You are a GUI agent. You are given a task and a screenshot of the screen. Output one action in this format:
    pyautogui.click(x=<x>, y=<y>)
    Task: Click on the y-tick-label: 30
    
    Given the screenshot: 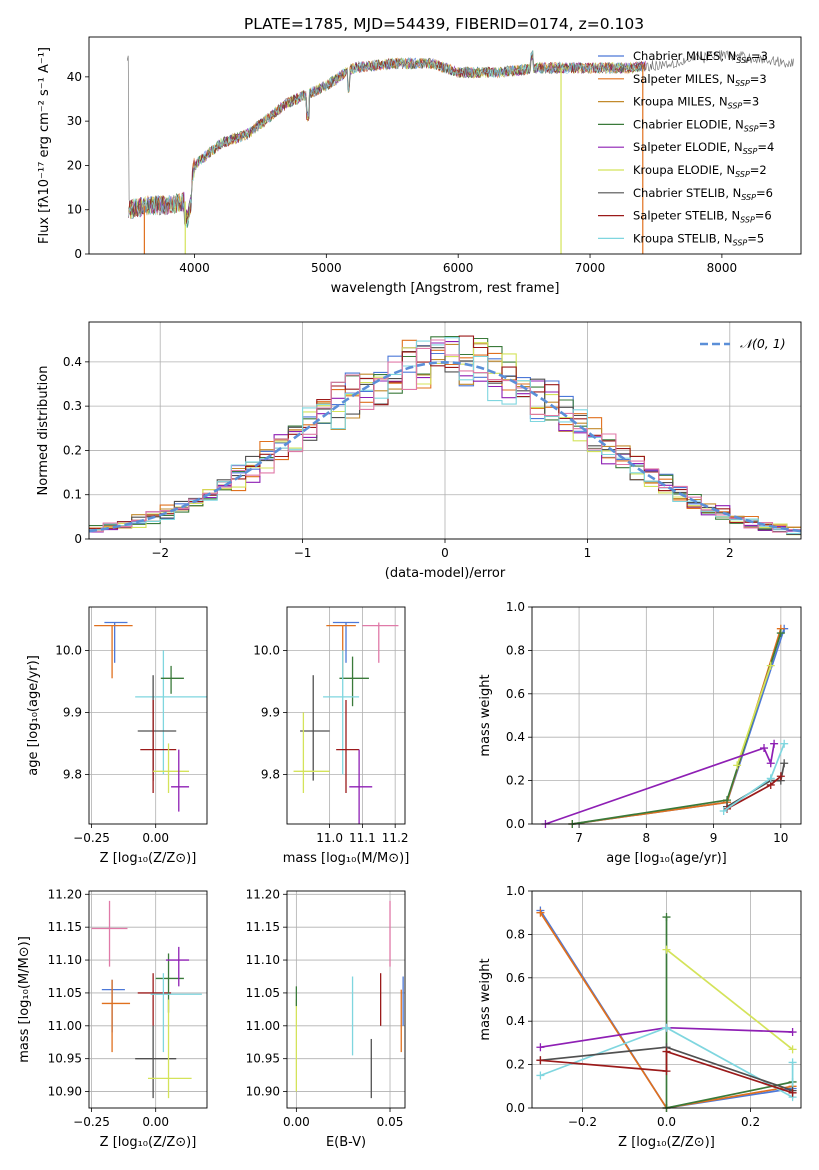 What is the action you would take?
    pyautogui.click(x=74, y=121)
    